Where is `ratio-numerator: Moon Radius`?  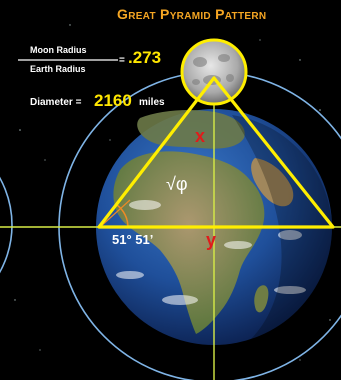 ratio-numerator: Moon Radius is located at coordinates (58, 50).